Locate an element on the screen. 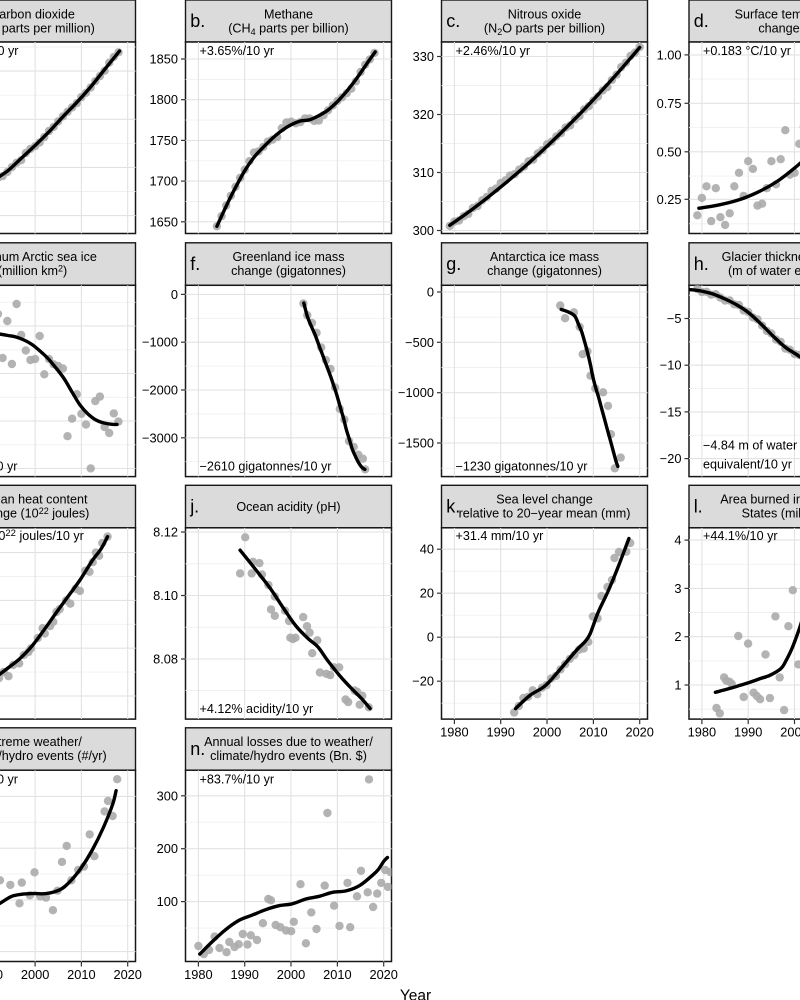 The width and height of the screenshot is (800, 1000). svg-text: Surface temperature is located at coordinates (767, 14).